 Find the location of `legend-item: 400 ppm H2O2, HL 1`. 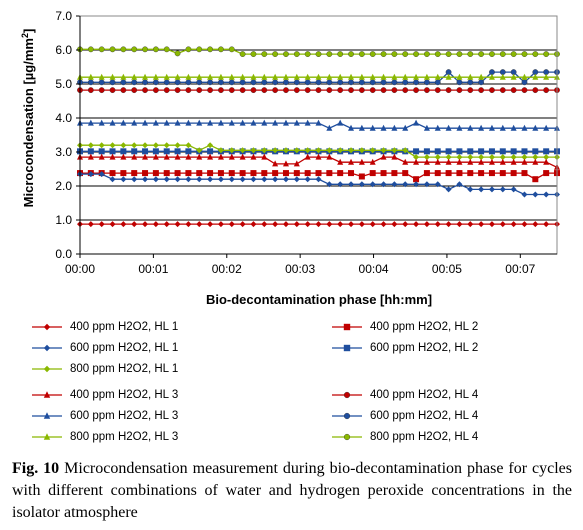

legend-item: 400 ppm H2O2, HL 1 is located at coordinates (104, 327).